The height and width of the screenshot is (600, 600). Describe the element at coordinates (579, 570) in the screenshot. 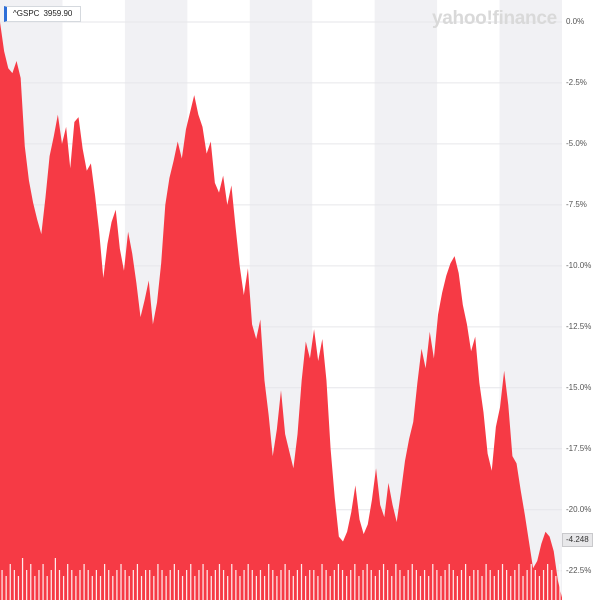

I see `y-tick-label: -22.5%` at that location.